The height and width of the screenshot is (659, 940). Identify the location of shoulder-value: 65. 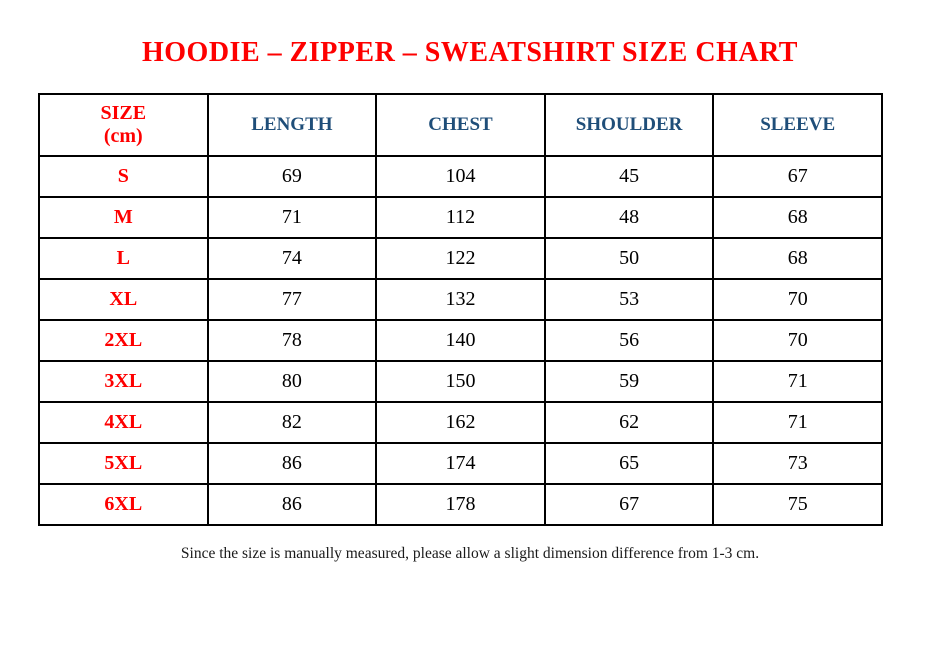
(629, 463).